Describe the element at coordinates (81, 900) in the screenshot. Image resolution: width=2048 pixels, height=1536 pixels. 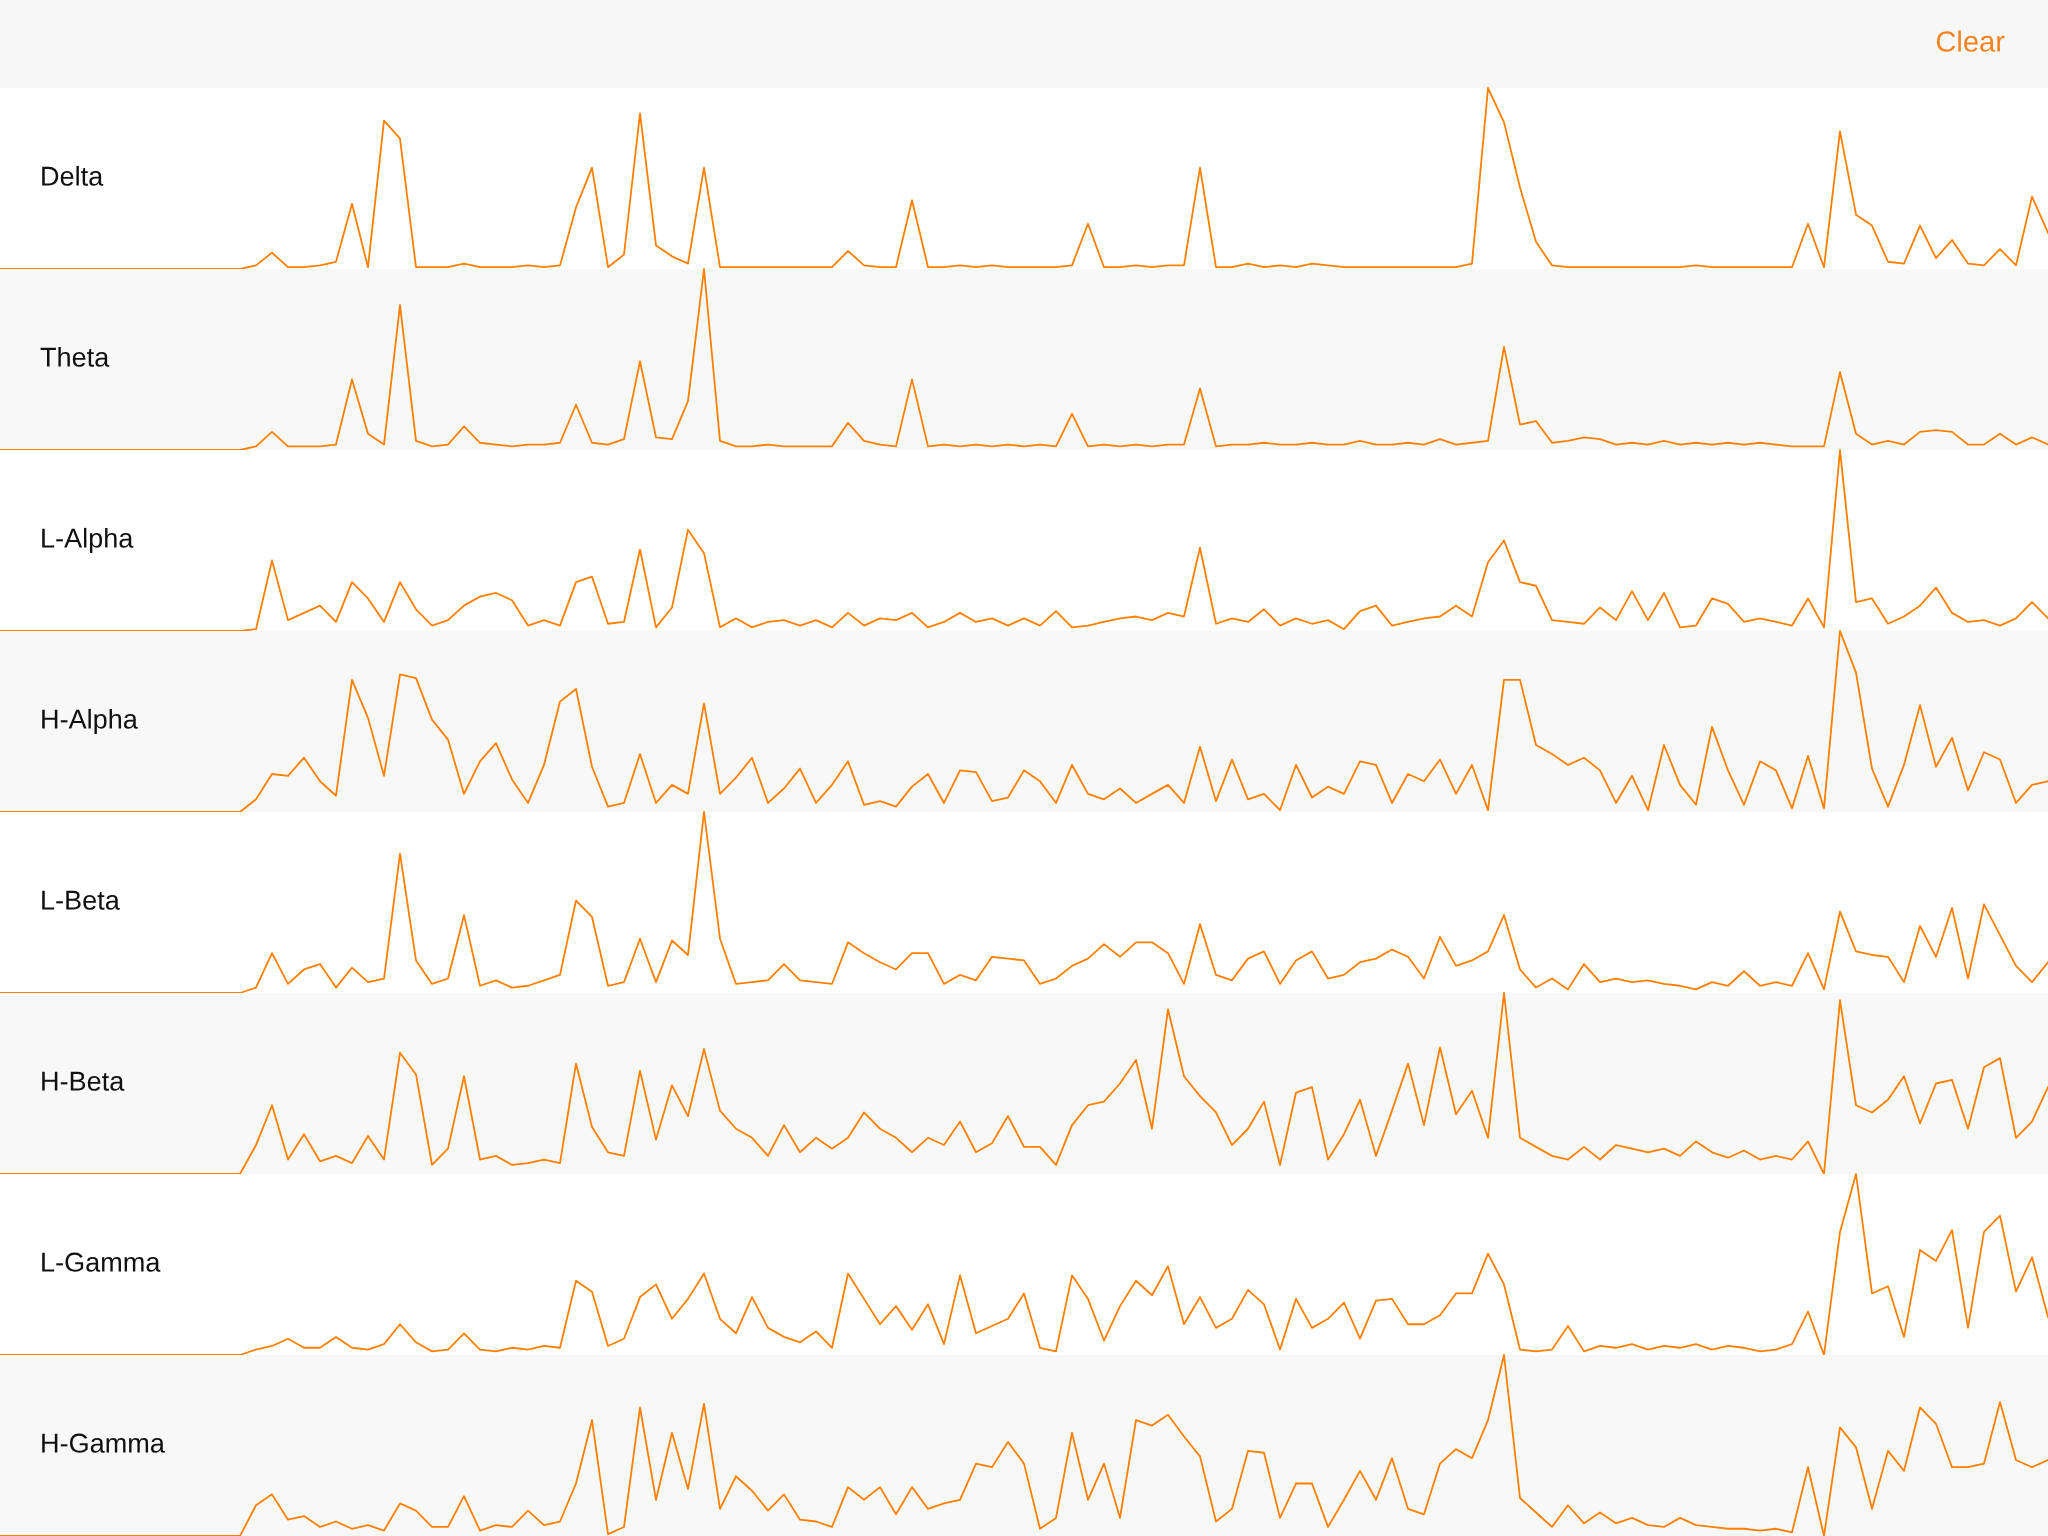
I see `text: L-Beta` at that location.